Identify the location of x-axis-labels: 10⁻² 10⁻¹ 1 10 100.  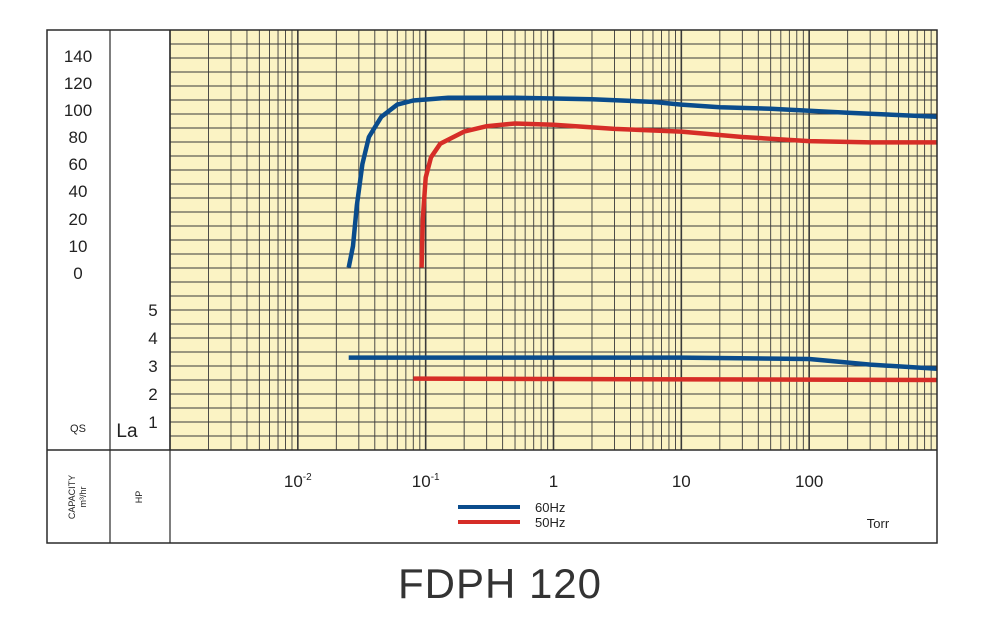
(554, 481).